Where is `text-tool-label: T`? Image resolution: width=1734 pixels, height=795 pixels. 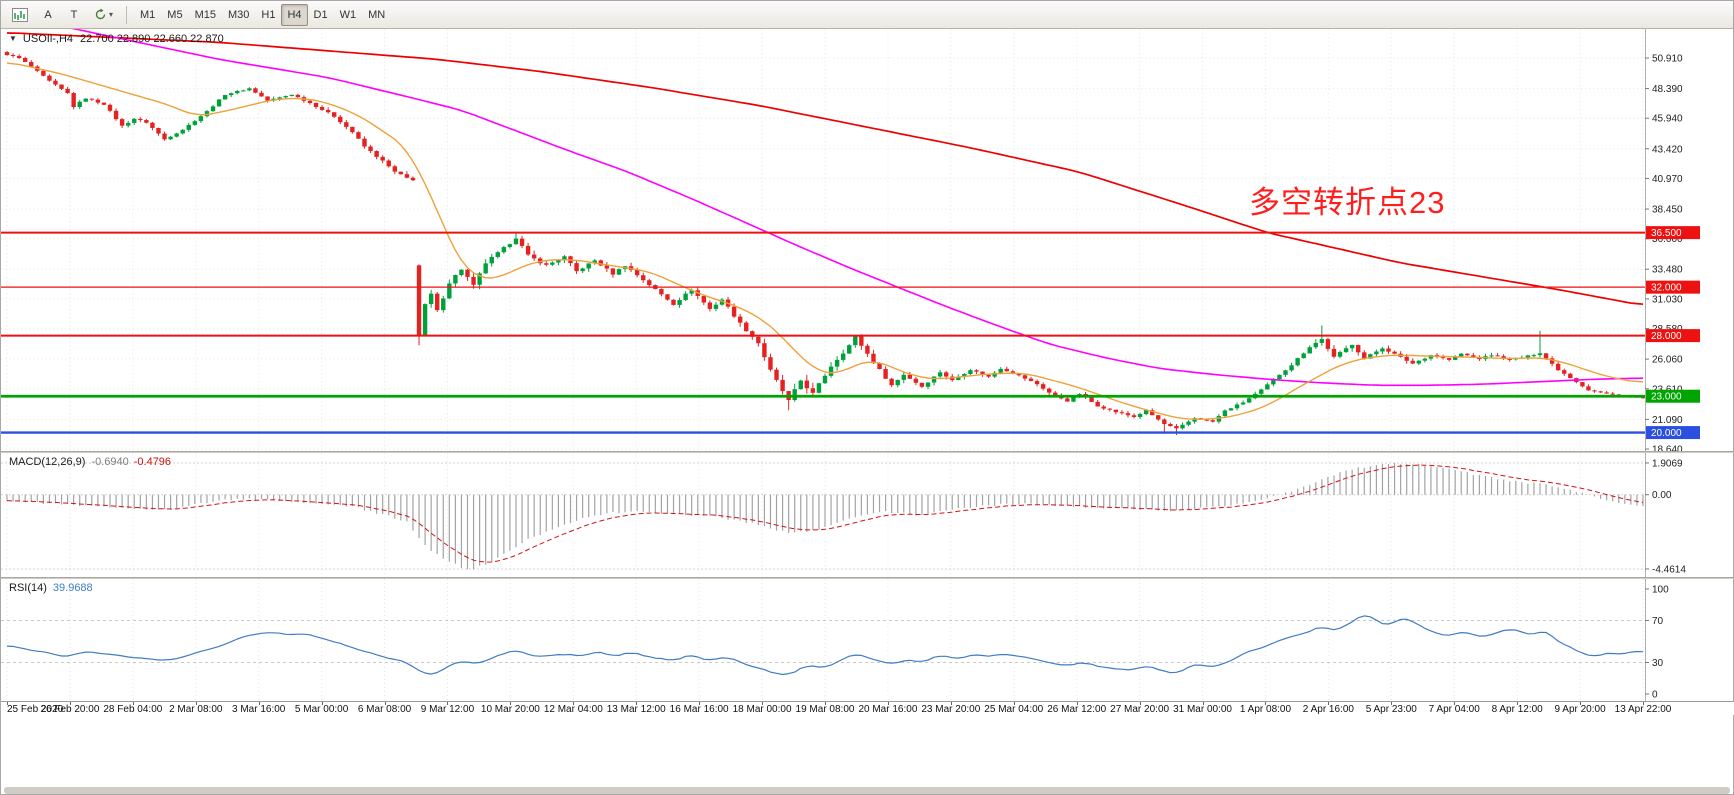
text-tool-label: T is located at coordinates (74, 14).